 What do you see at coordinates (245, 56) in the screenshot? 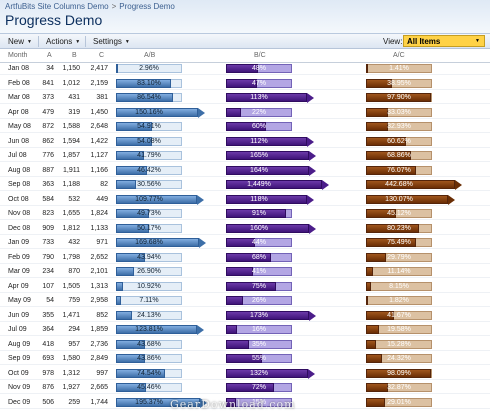
I see `grid-header-row: Month A B C A/B B/C A/C` at bounding box center [245, 56].